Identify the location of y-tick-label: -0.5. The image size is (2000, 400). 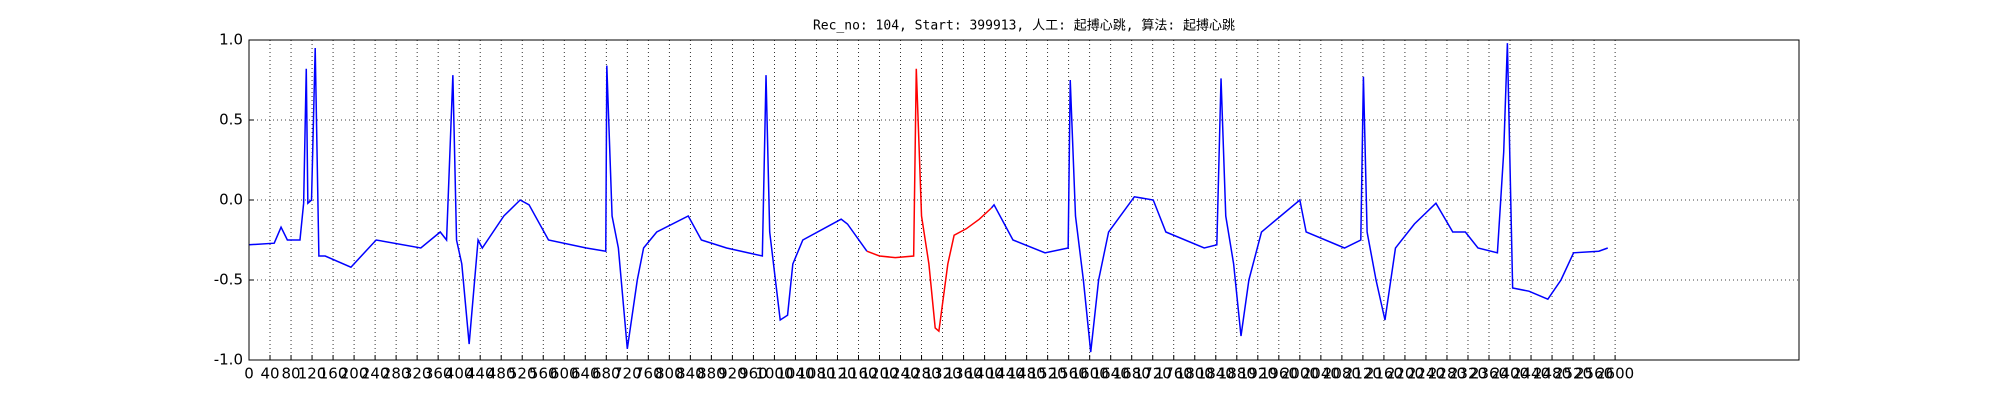
(228, 280).